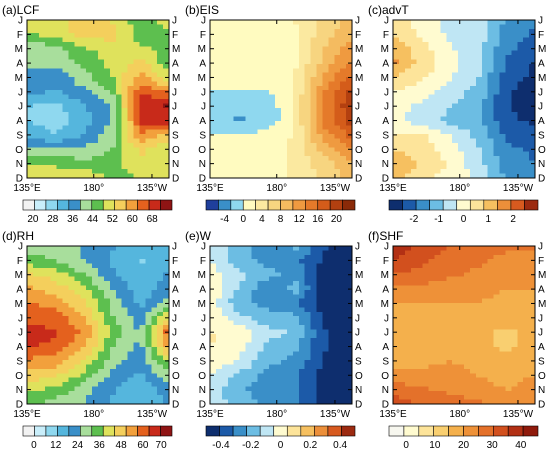 The width and height of the screenshot is (550, 452). Describe the element at coordinates (202, 390) in the screenshot. I see `y-tick-label-left: N` at that location.